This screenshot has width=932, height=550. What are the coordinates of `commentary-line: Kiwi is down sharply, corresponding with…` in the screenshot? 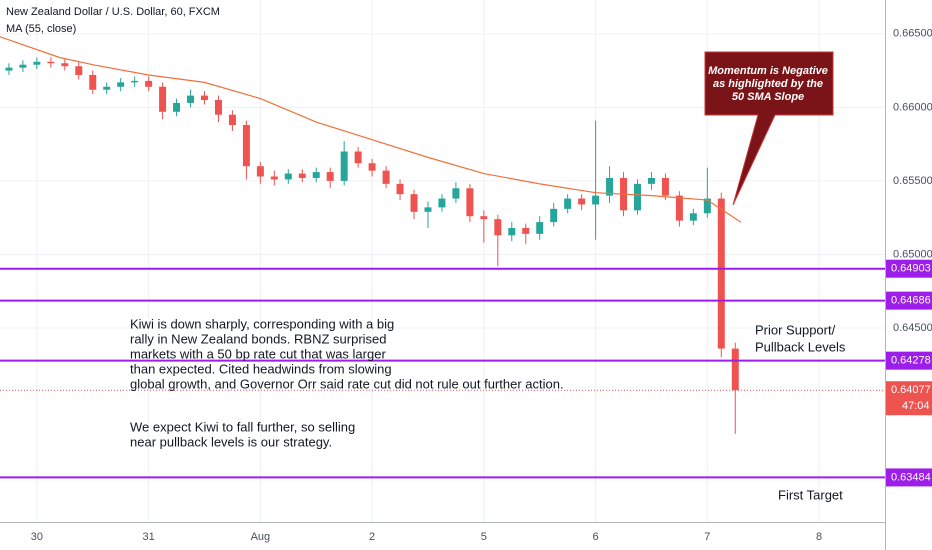 It's located at (262, 323).